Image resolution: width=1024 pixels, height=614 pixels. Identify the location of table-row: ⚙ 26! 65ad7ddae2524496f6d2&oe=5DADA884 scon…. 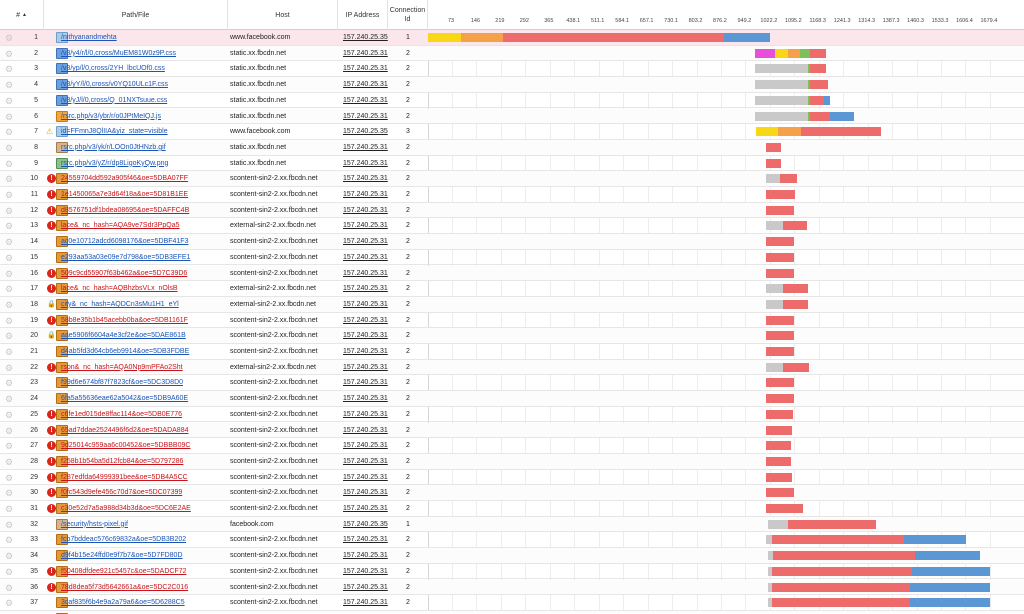
(512, 430).